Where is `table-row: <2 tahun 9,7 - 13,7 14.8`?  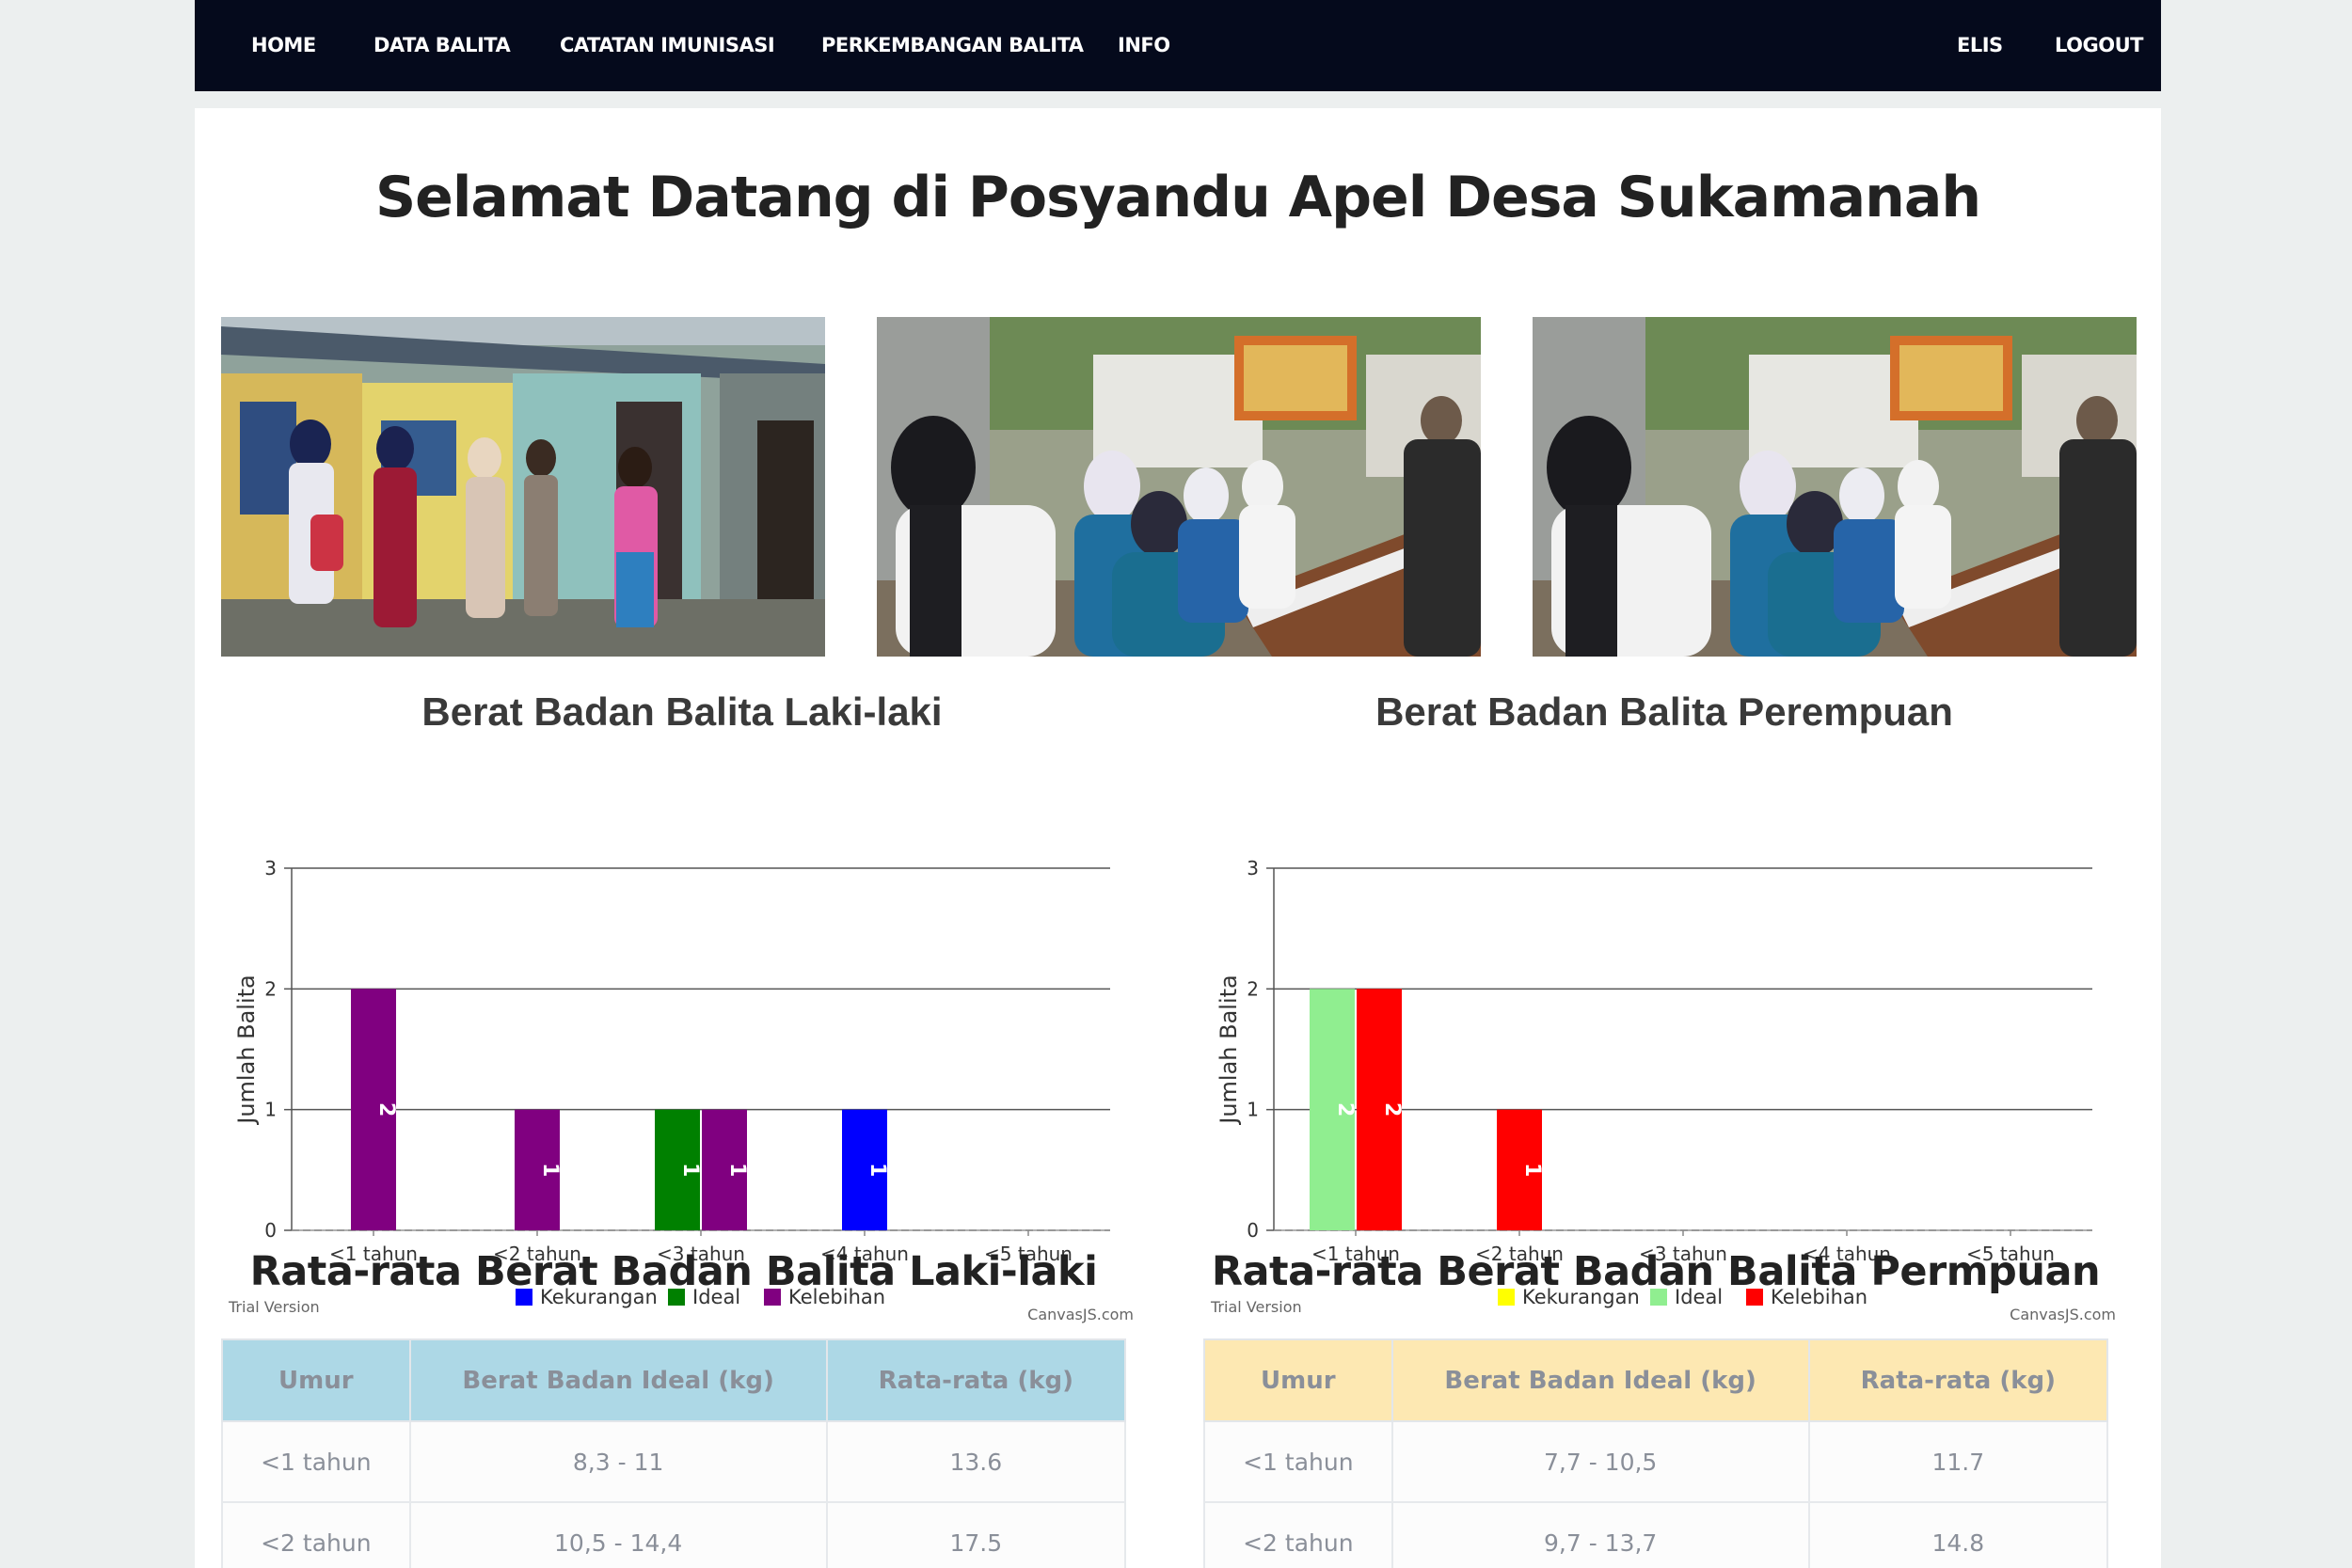
table-row: <2 tahun 9,7 - 13,7 14.8 is located at coordinates (1656, 1534).